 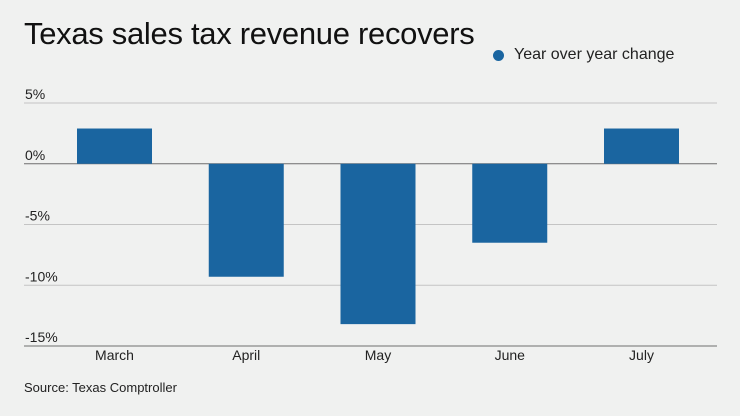 What do you see at coordinates (510, 203) in the screenshot?
I see `bar-june` at bounding box center [510, 203].